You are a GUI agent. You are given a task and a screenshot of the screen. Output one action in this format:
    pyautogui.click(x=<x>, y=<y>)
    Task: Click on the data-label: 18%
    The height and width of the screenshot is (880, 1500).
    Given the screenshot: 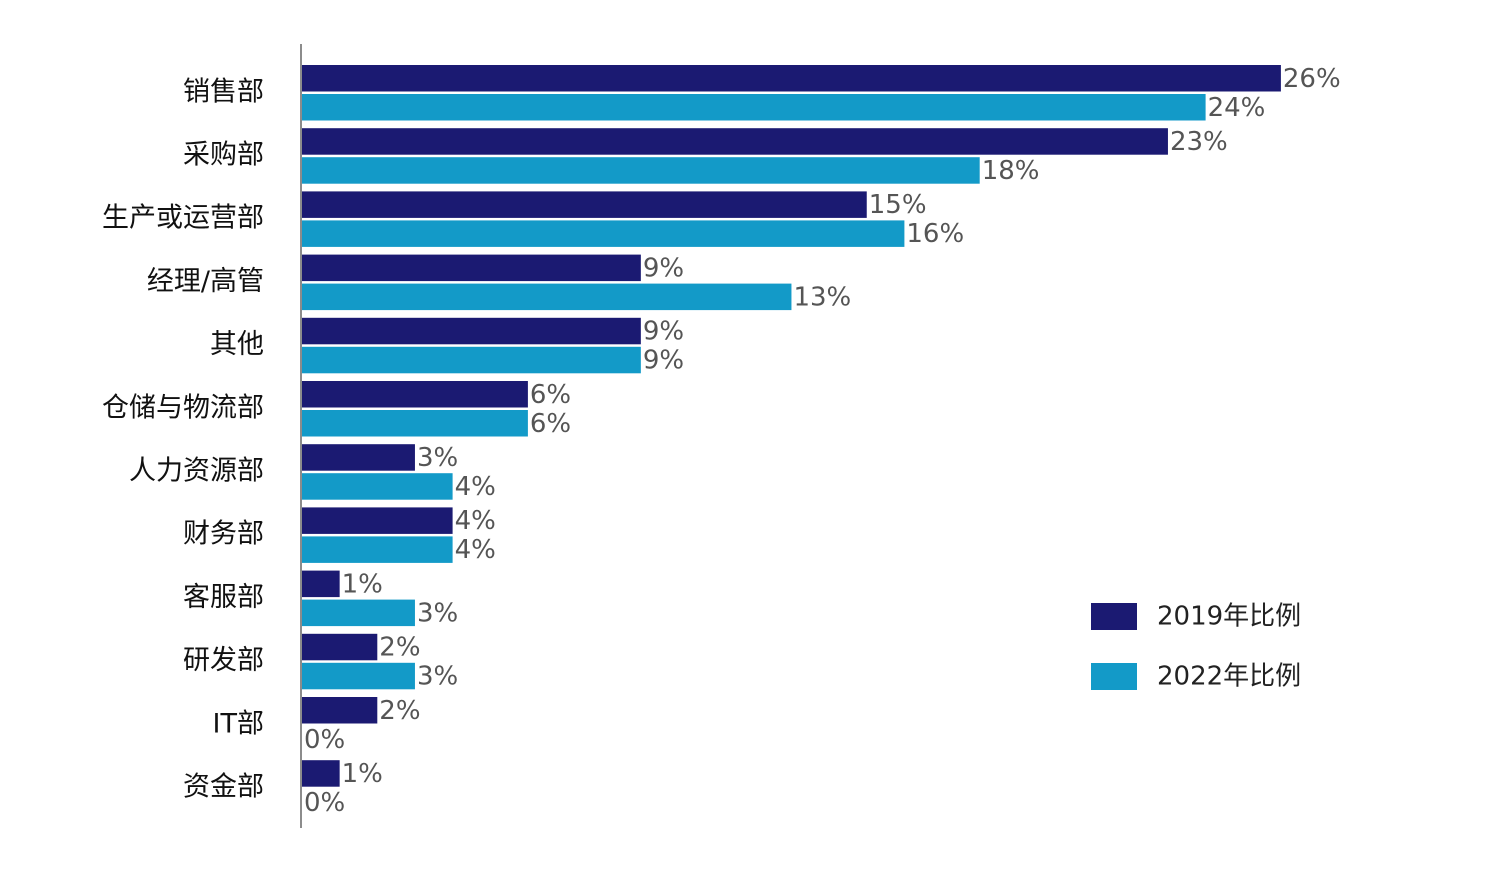 What is the action you would take?
    pyautogui.click(x=1011, y=171)
    